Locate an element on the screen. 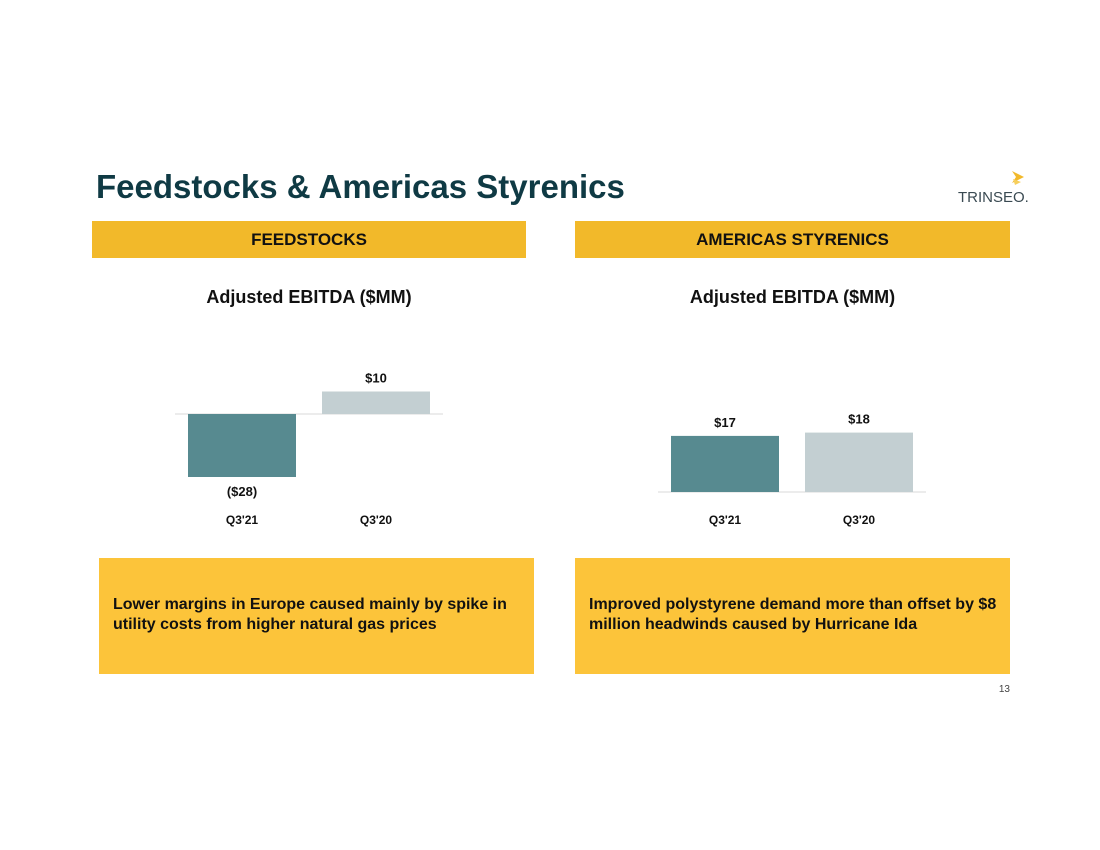 Image resolution: width=1100 pixels, height=850 pixels. trinseo-logo: TRINSEO. is located at coordinates (996, 188).